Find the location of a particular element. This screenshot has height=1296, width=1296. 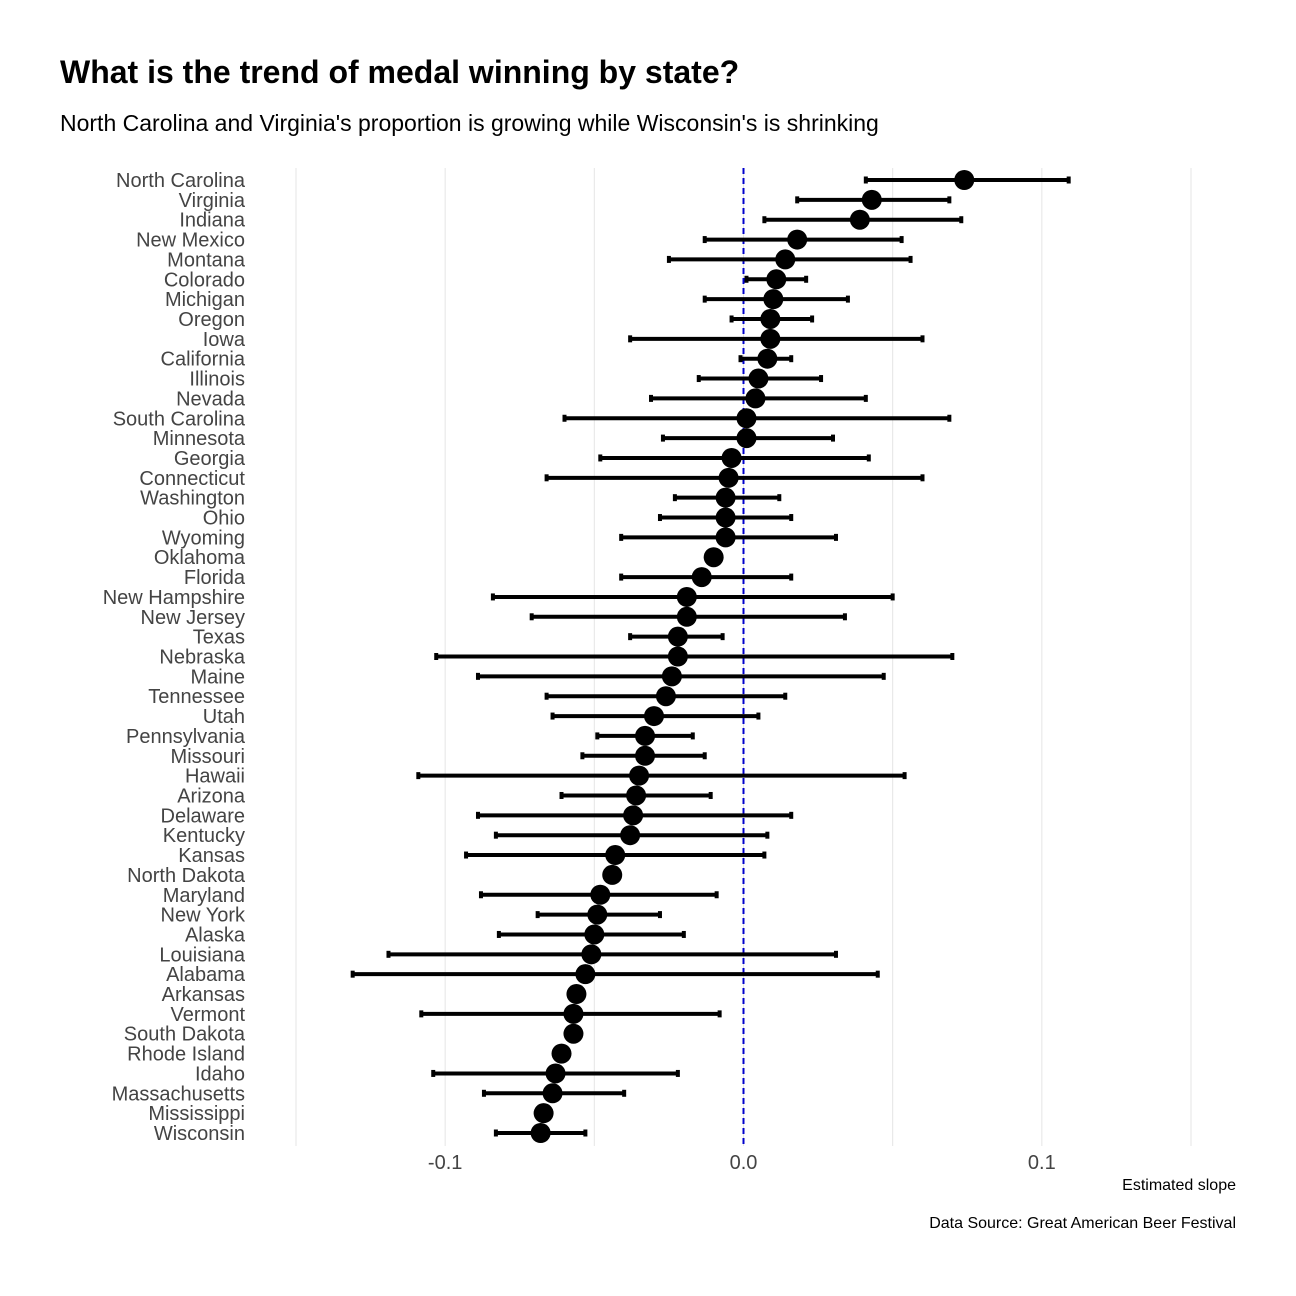

y-label-maryland: Maryland is located at coordinates (204, 896).